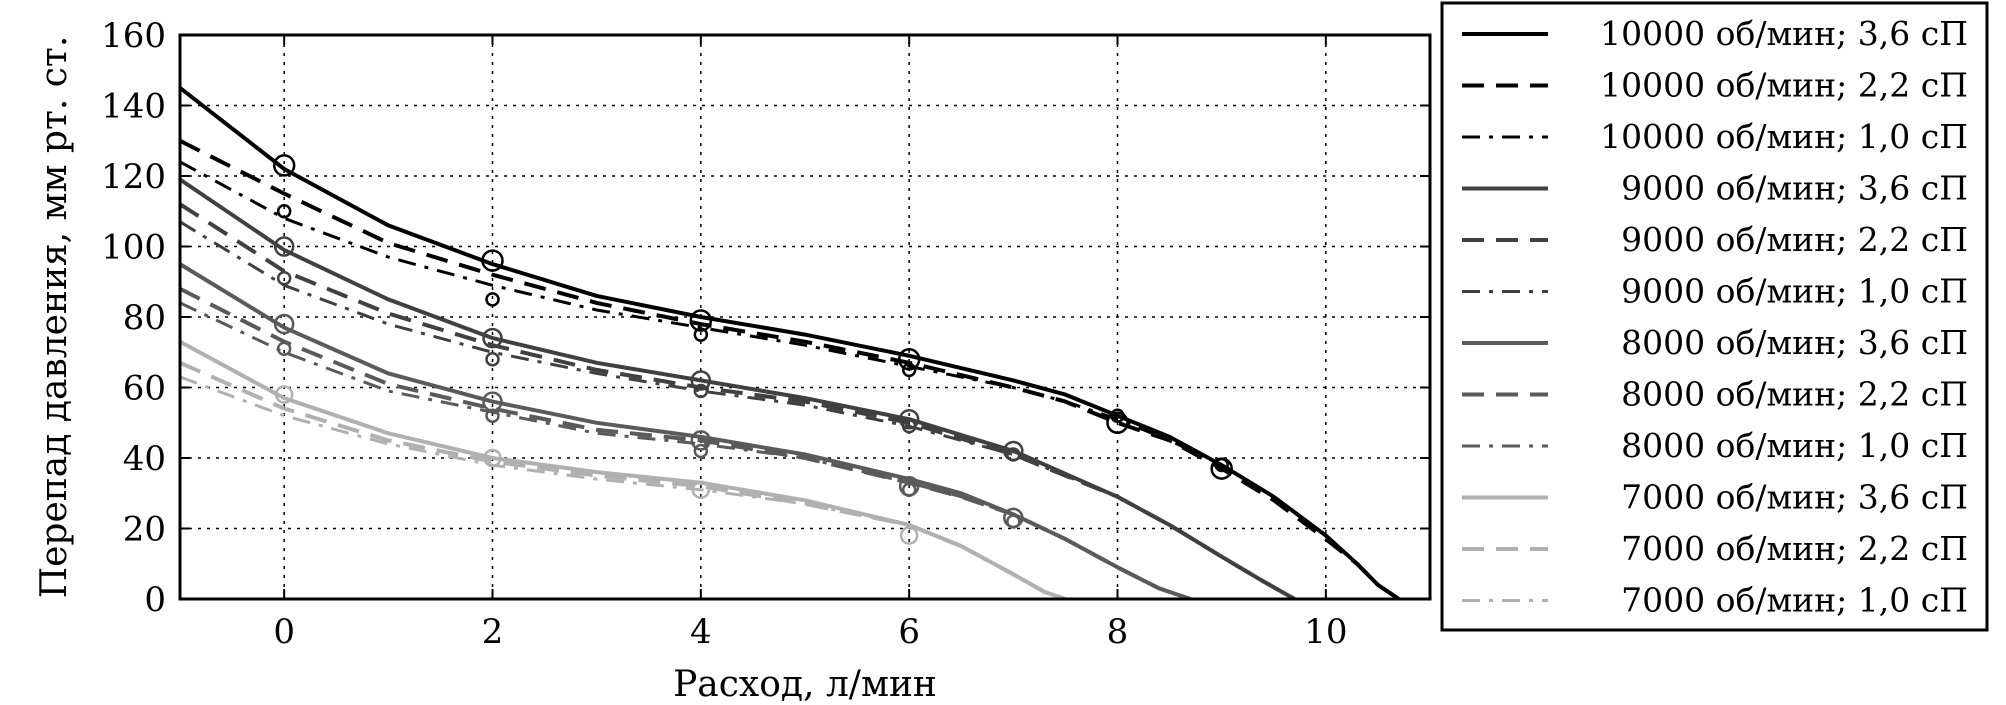 The image size is (2006, 705). I want to click on y-tick-label: 60, so click(144, 389).